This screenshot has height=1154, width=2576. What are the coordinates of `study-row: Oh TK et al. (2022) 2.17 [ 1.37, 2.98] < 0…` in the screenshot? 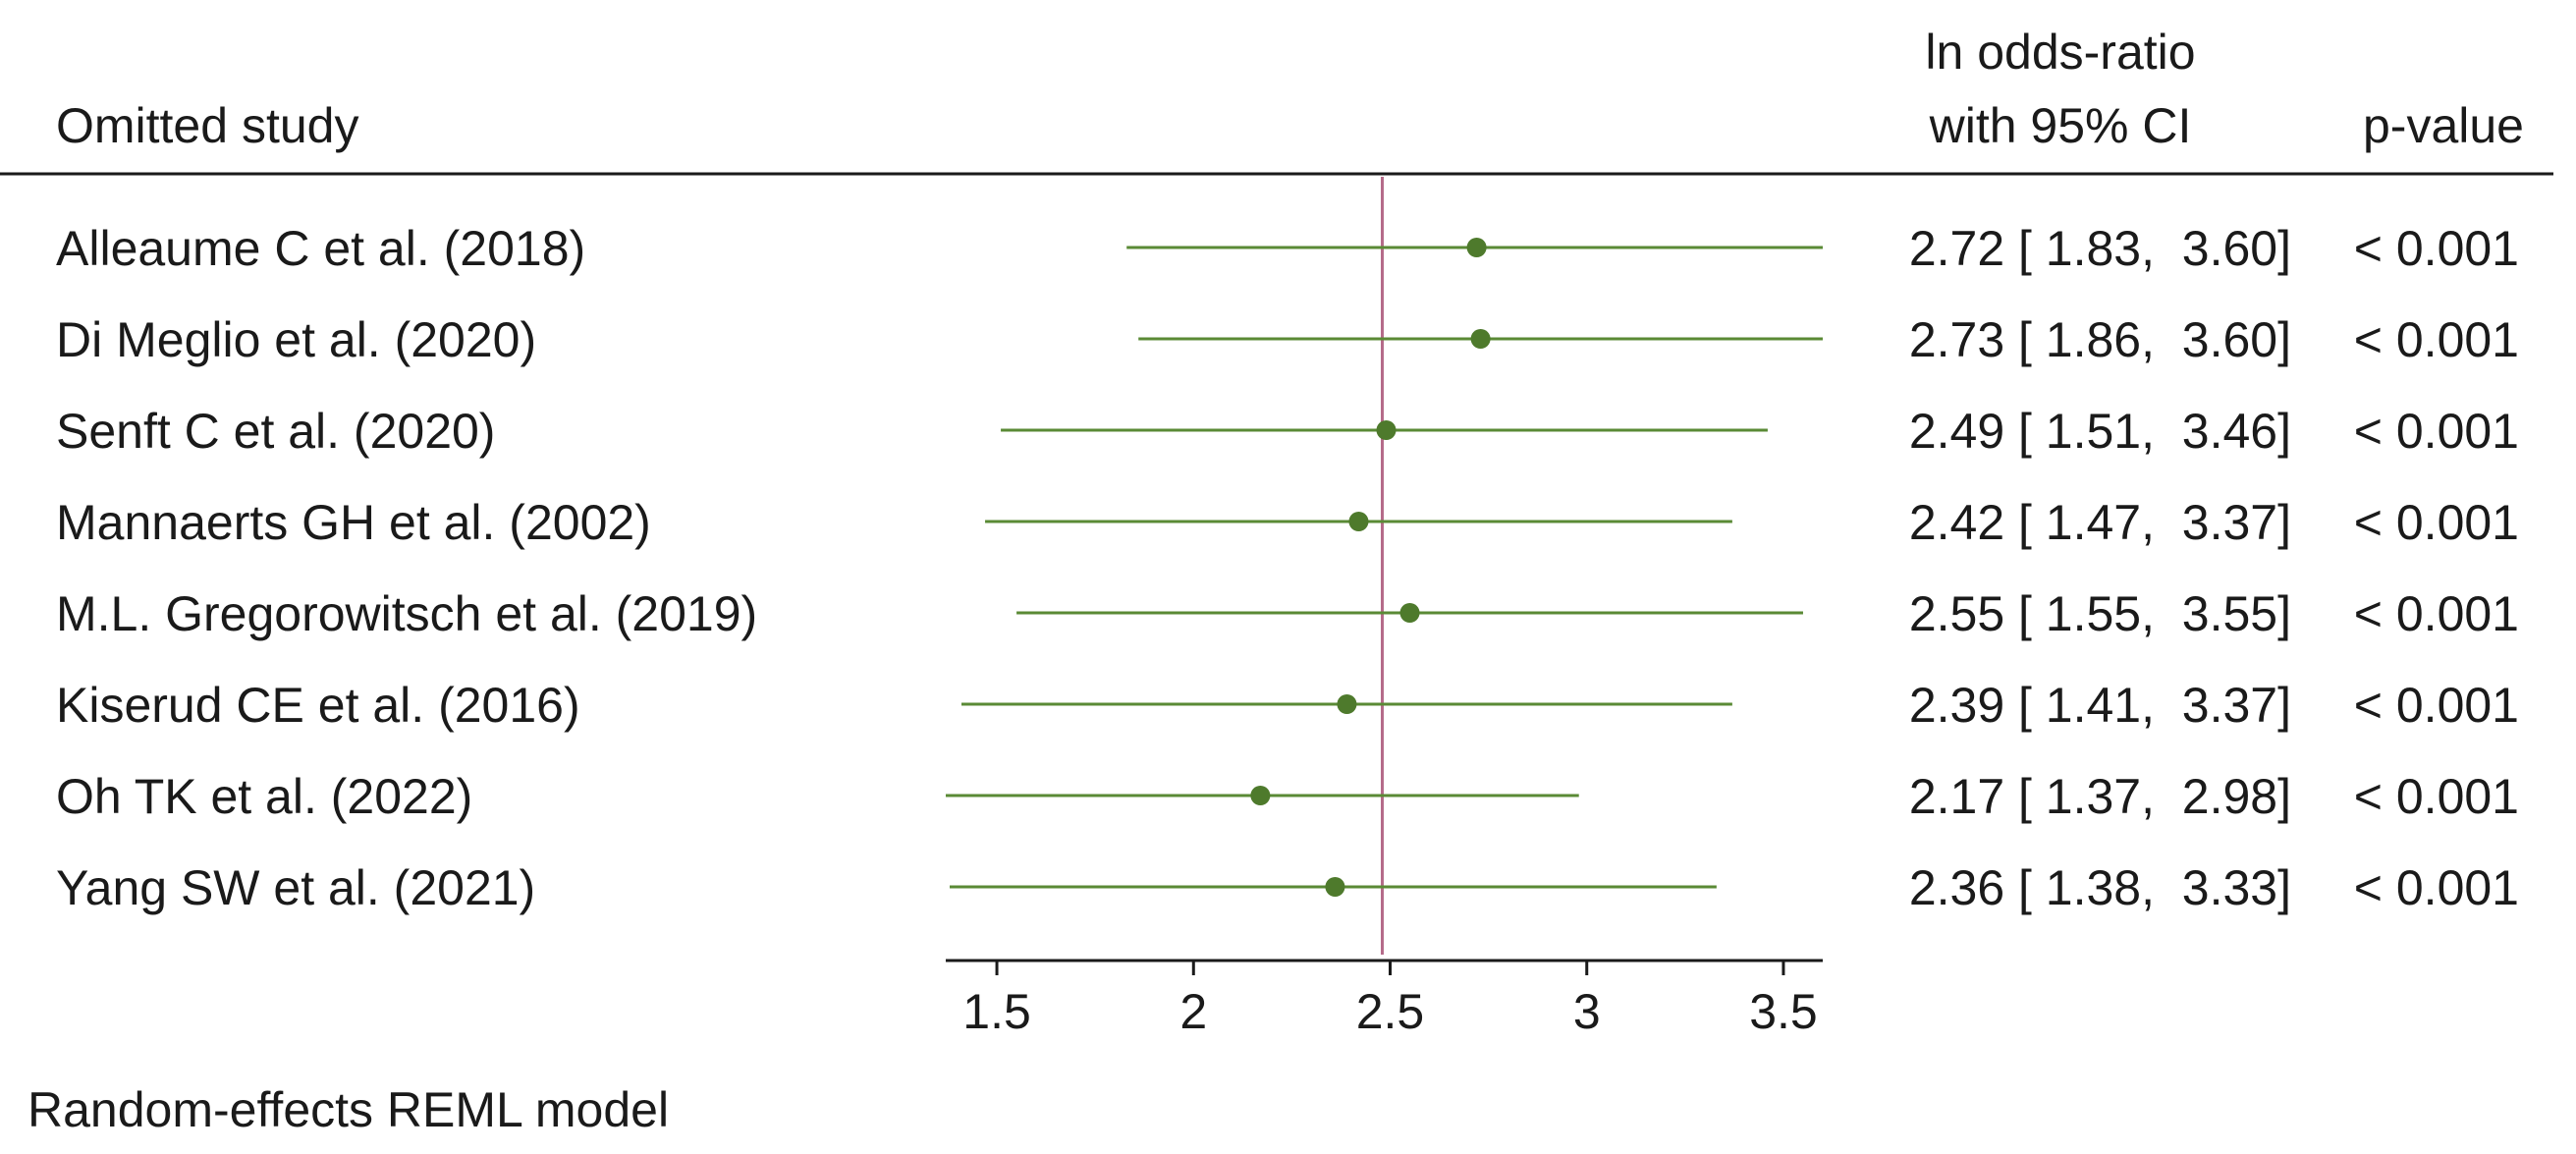 It's located at (1288, 797).